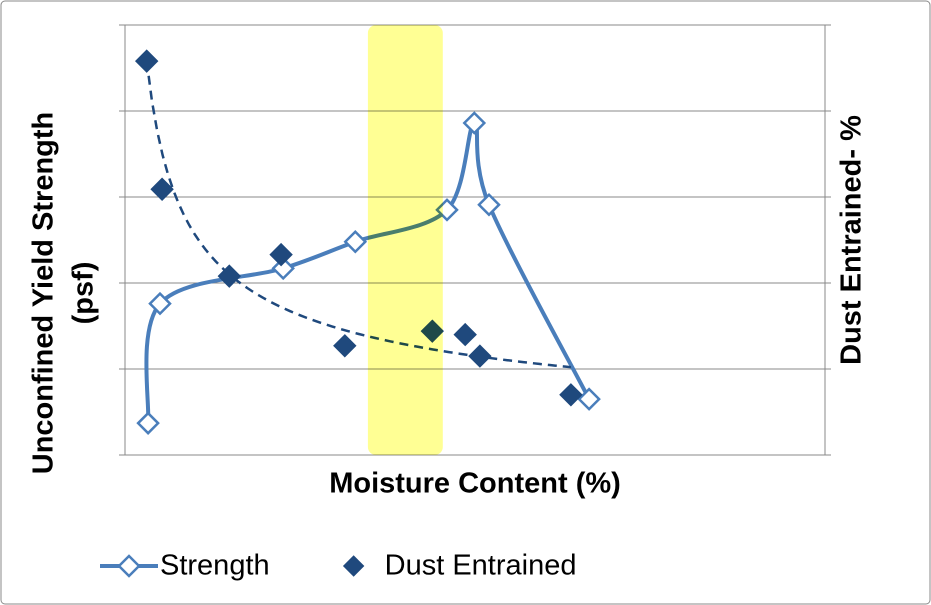  I want to click on y2-axis-title: Dust Entrained- %, so click(852, 240).